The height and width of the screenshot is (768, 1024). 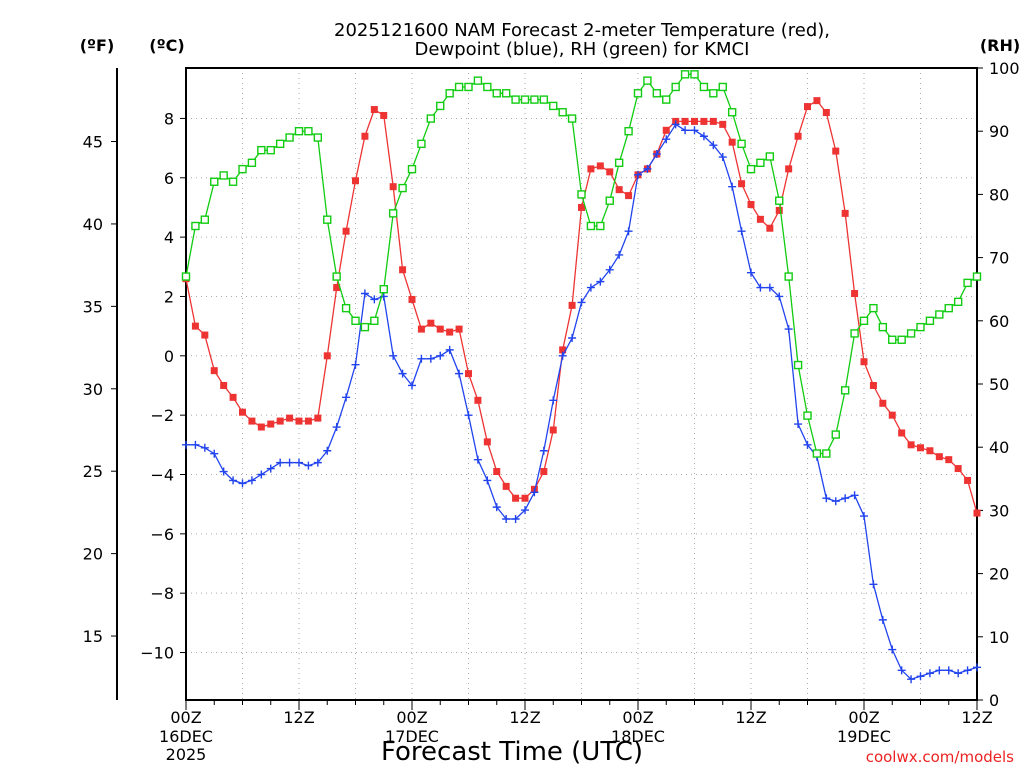 I want to click on rh-tick-label: 90, so click(x=999, y=131).